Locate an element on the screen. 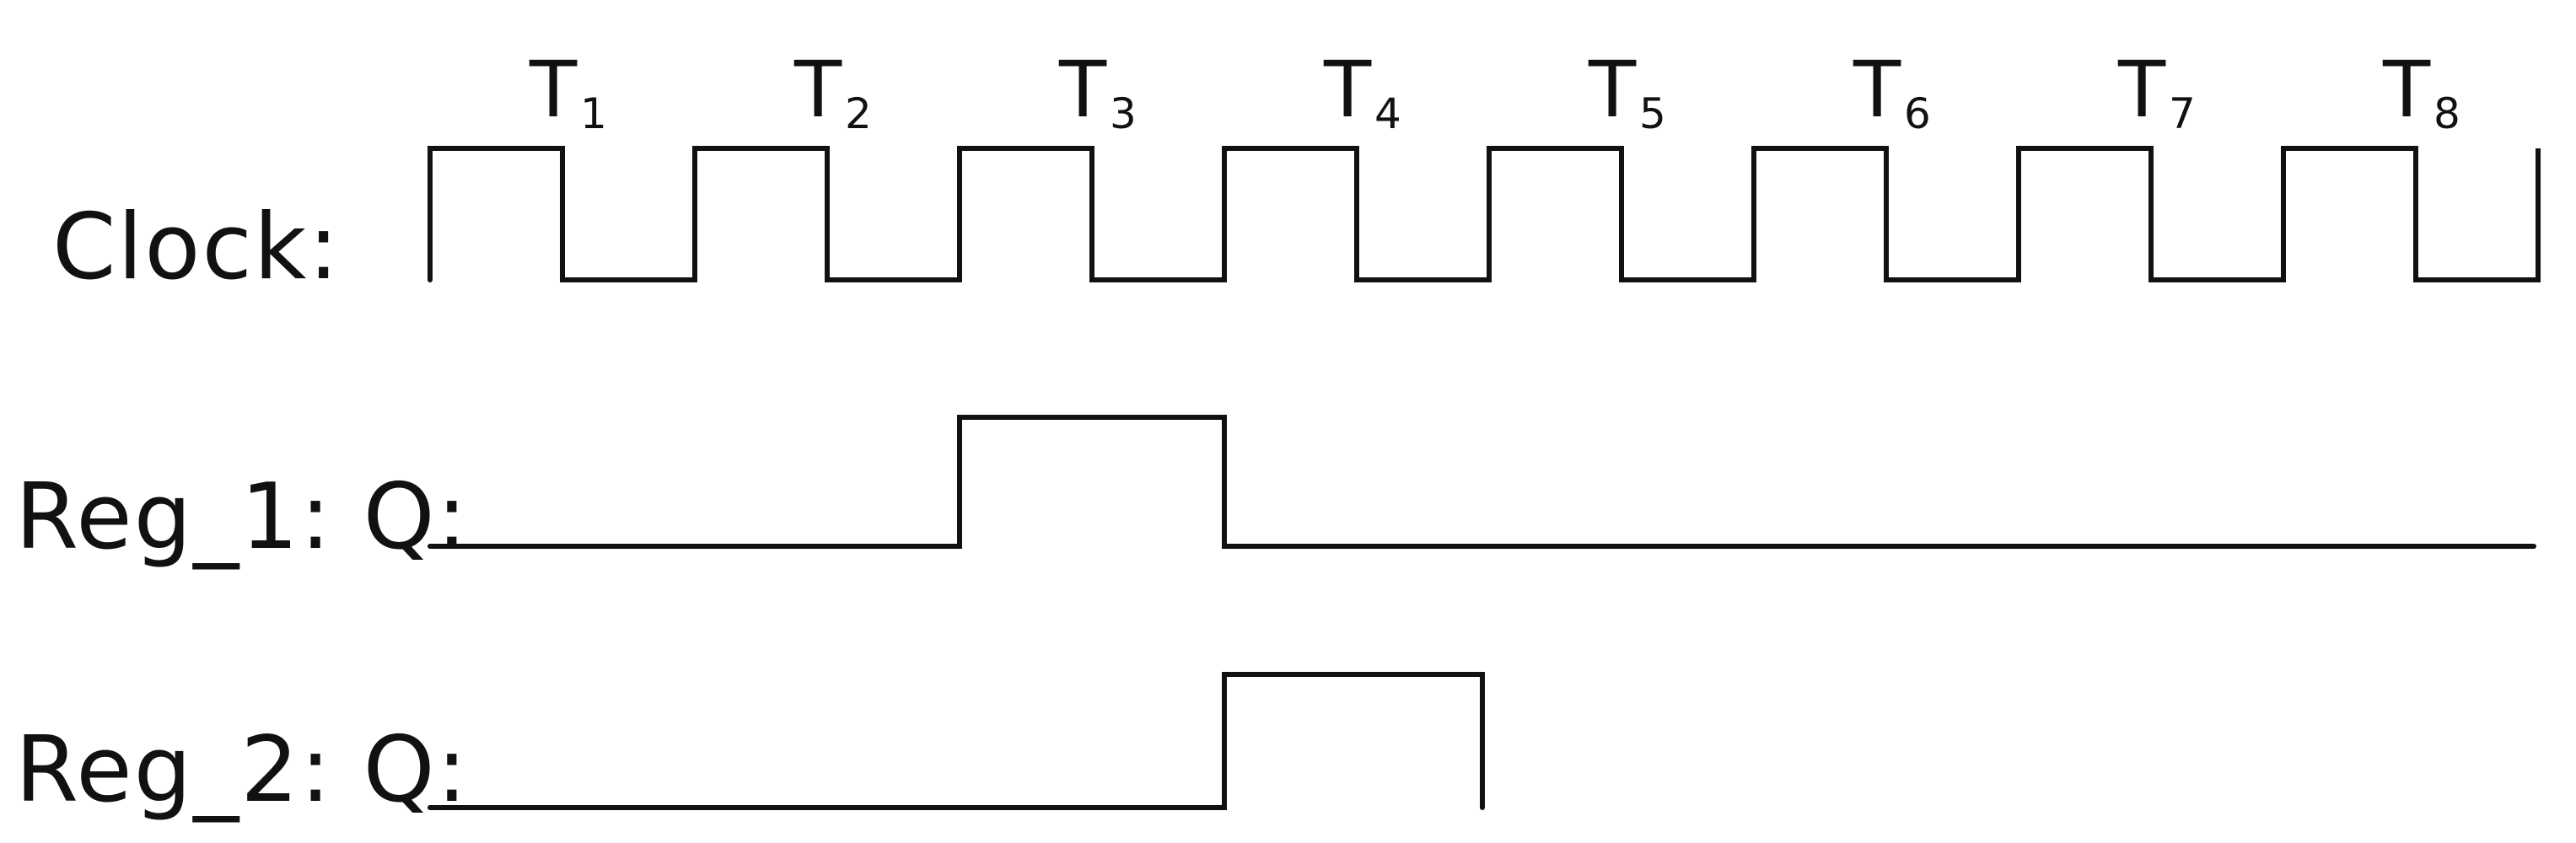  time-label-t7-main: T is located at coordinates (2141, 90).